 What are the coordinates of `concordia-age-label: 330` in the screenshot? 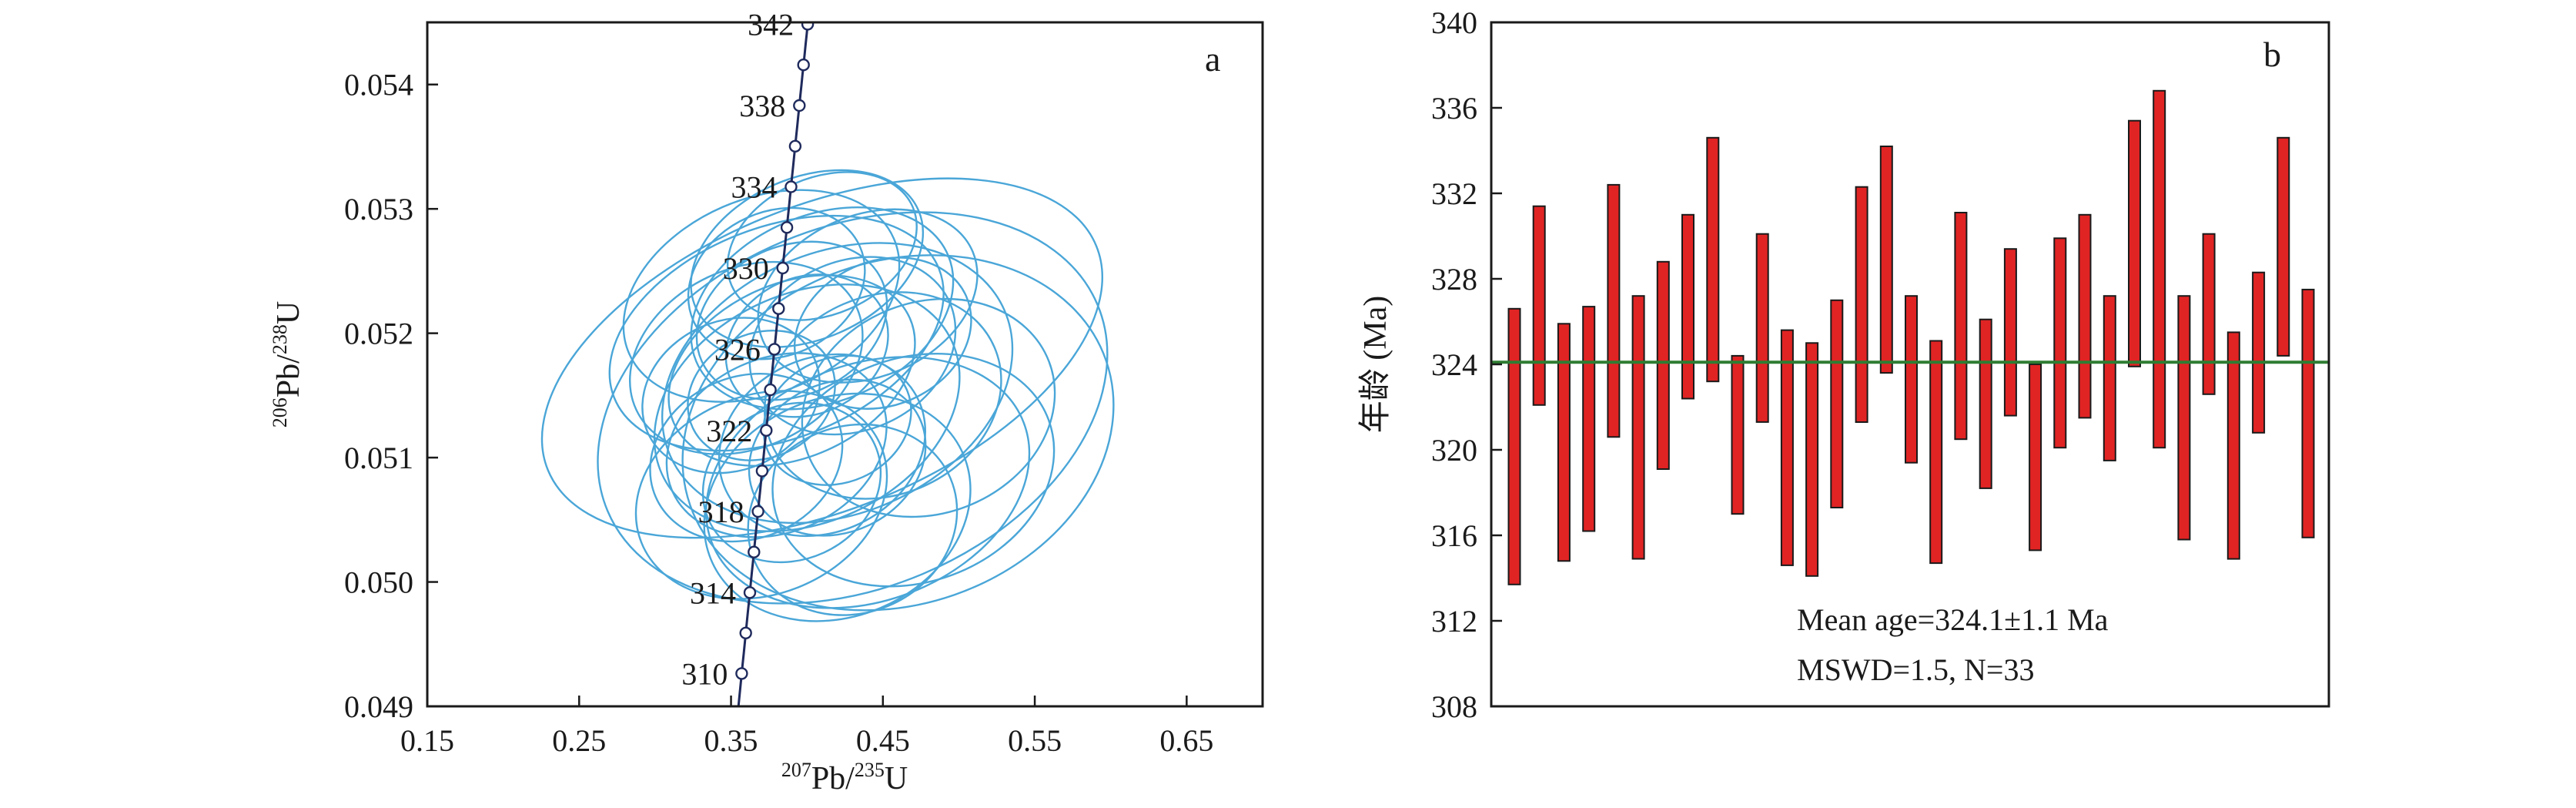 It's located at (746, 268).